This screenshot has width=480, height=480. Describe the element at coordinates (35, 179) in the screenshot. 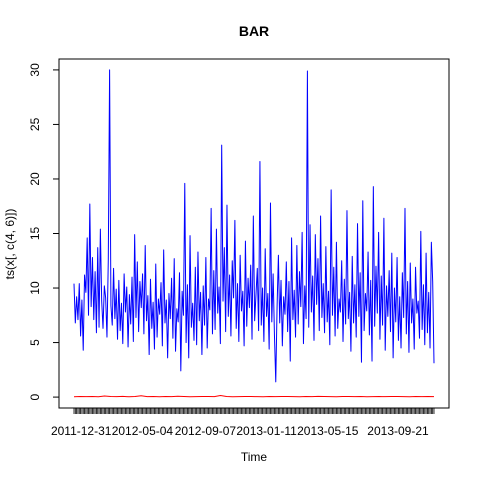

I see `y-tick-label: 20` at that location.